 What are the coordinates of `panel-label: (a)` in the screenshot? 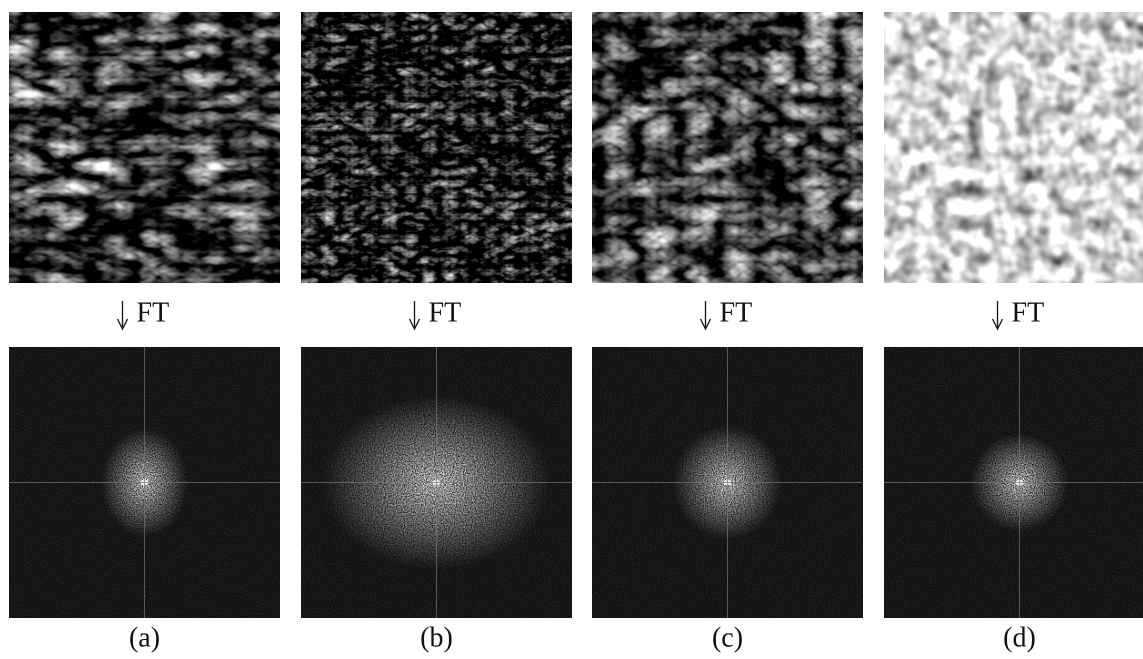 It's located at (144, 637).